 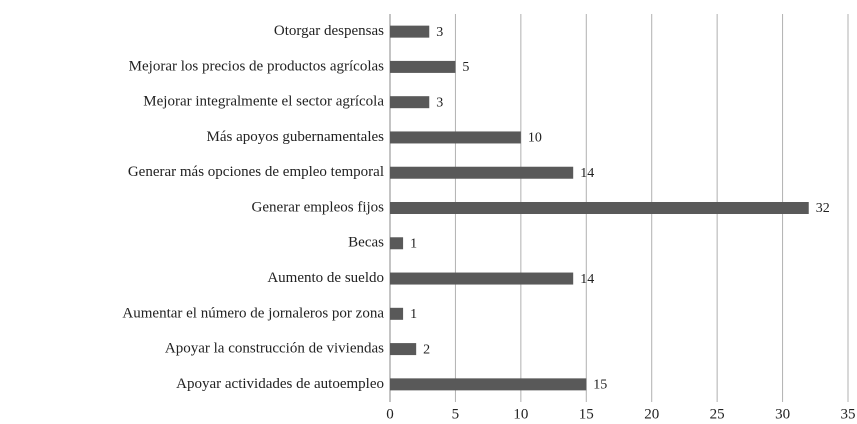 What do you see at coordinates (280, 384) in the screenshot?
I see `y-tick-label: Apoyar actividades de autoempleo` at bounding box center [280, 384].